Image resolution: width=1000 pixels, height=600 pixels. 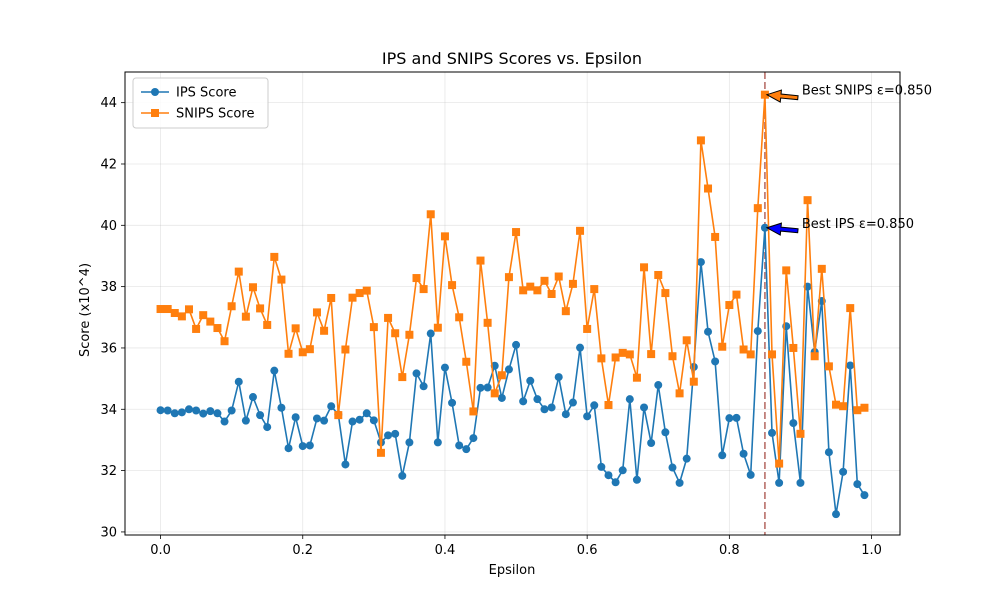 What do you see at coordinates (867, 91) in the screenshot?
I see `annotation-label: Best SNIPS ε=0.850` at bounding box center [867, 91].